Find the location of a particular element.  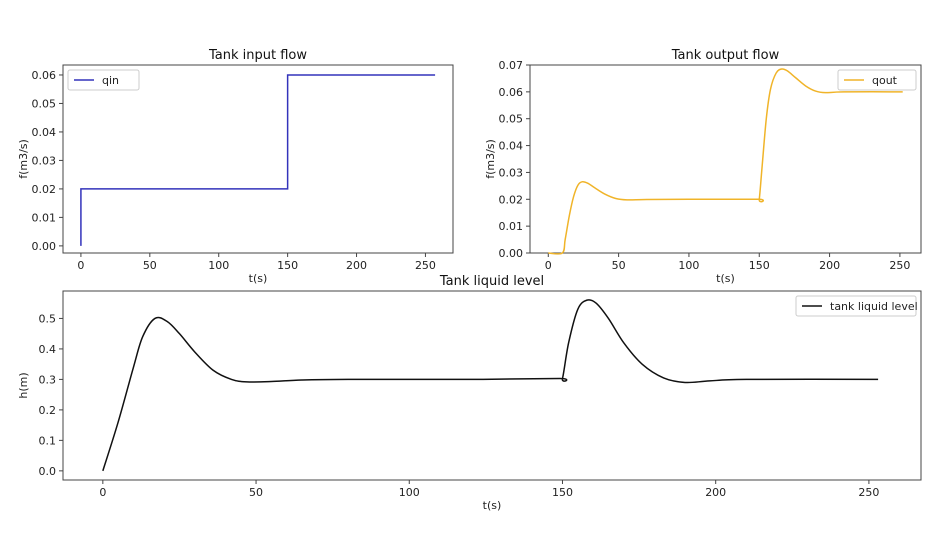

series-line-qin is located at coordinates (258, 160).